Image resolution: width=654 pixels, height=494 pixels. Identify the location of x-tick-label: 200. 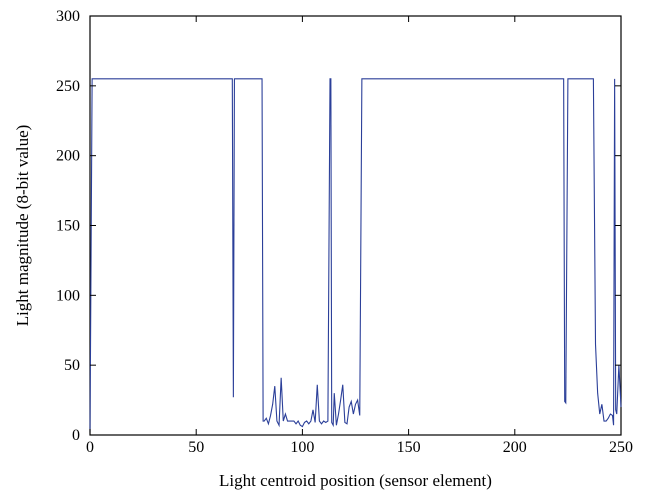
(515, 447).